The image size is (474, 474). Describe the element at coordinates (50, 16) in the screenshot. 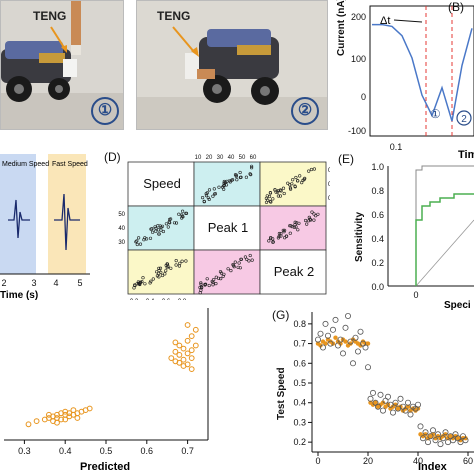

I see `teng-label: TENG` at that location.